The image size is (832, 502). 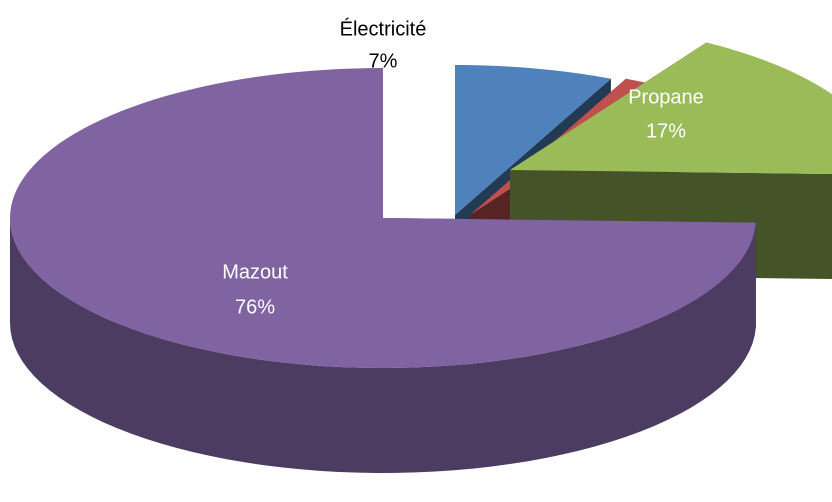 What do you see at coordinates (666, 97) in the screenshot?
I see `slice-label: Propane` at bounding box center [666, 97].